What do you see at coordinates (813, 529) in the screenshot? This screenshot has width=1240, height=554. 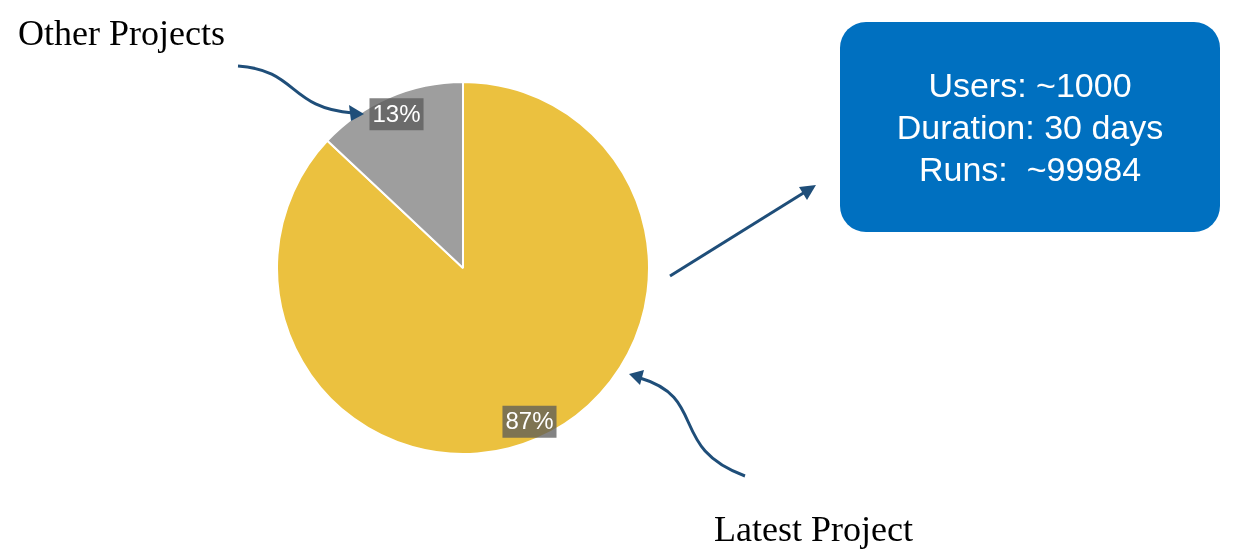 I see `slice-label: Latest Project` at bounding box center [813, 529].